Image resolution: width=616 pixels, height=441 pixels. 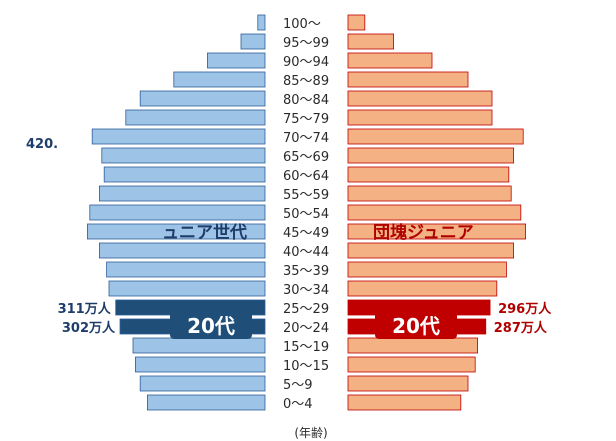 What do you see at coordinates (298, 385) in the screenshot?
I see `age-label-1: 5～9` at bounding box center [298, 385].